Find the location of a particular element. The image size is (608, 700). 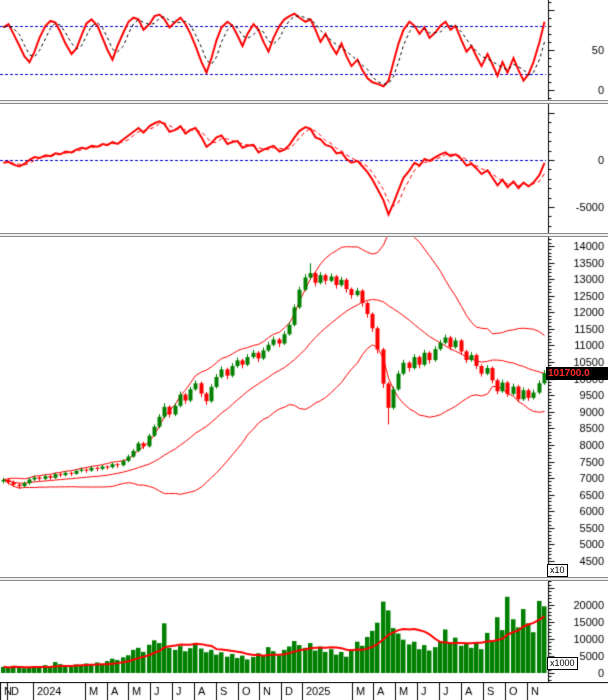

volume-panel-canvas is located at coordinates (304, 631).